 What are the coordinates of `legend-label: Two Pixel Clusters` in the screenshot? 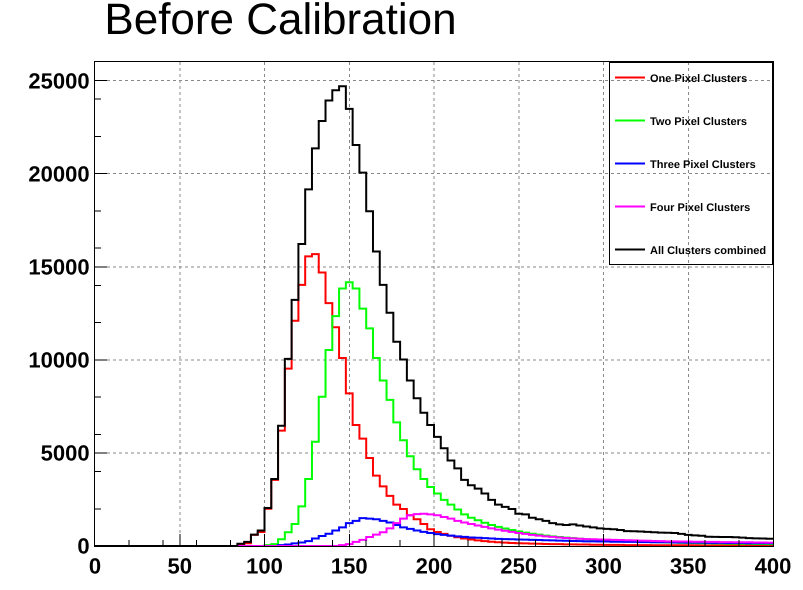 It's located at (698, 122).